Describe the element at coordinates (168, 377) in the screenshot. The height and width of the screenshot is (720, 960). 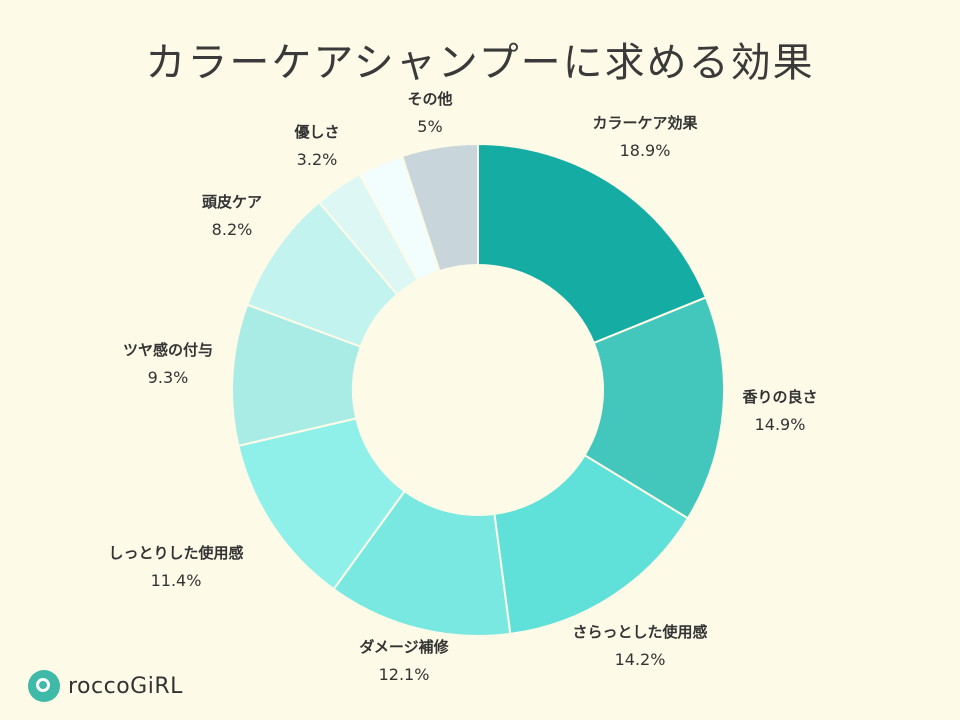
I see `slice-value: 9.3%` at that location.